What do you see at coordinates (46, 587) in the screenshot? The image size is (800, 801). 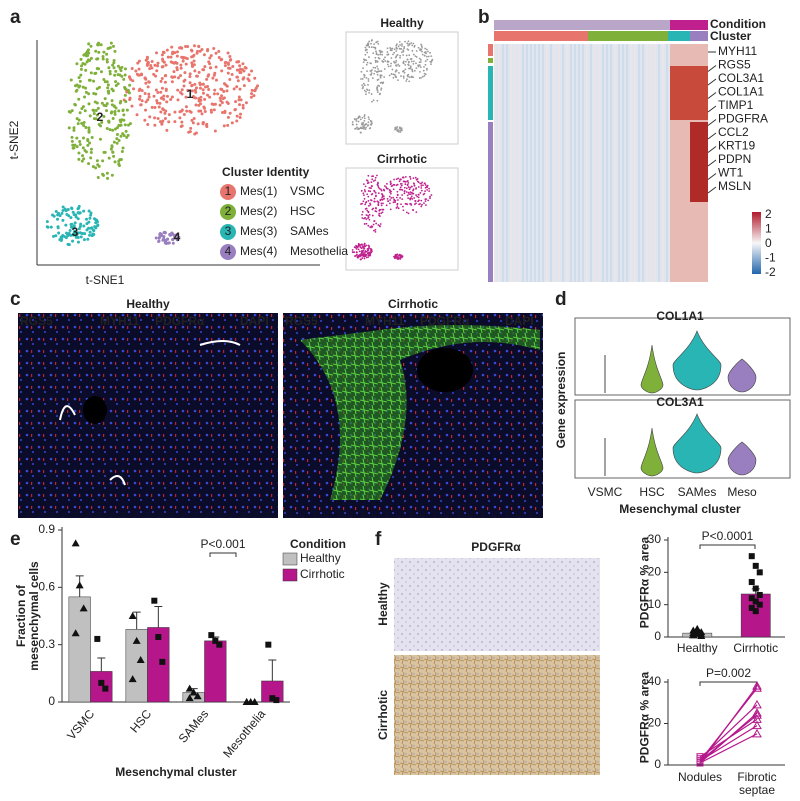 I see `y-tick-label: 0.6` at bounding box center [46, 587].